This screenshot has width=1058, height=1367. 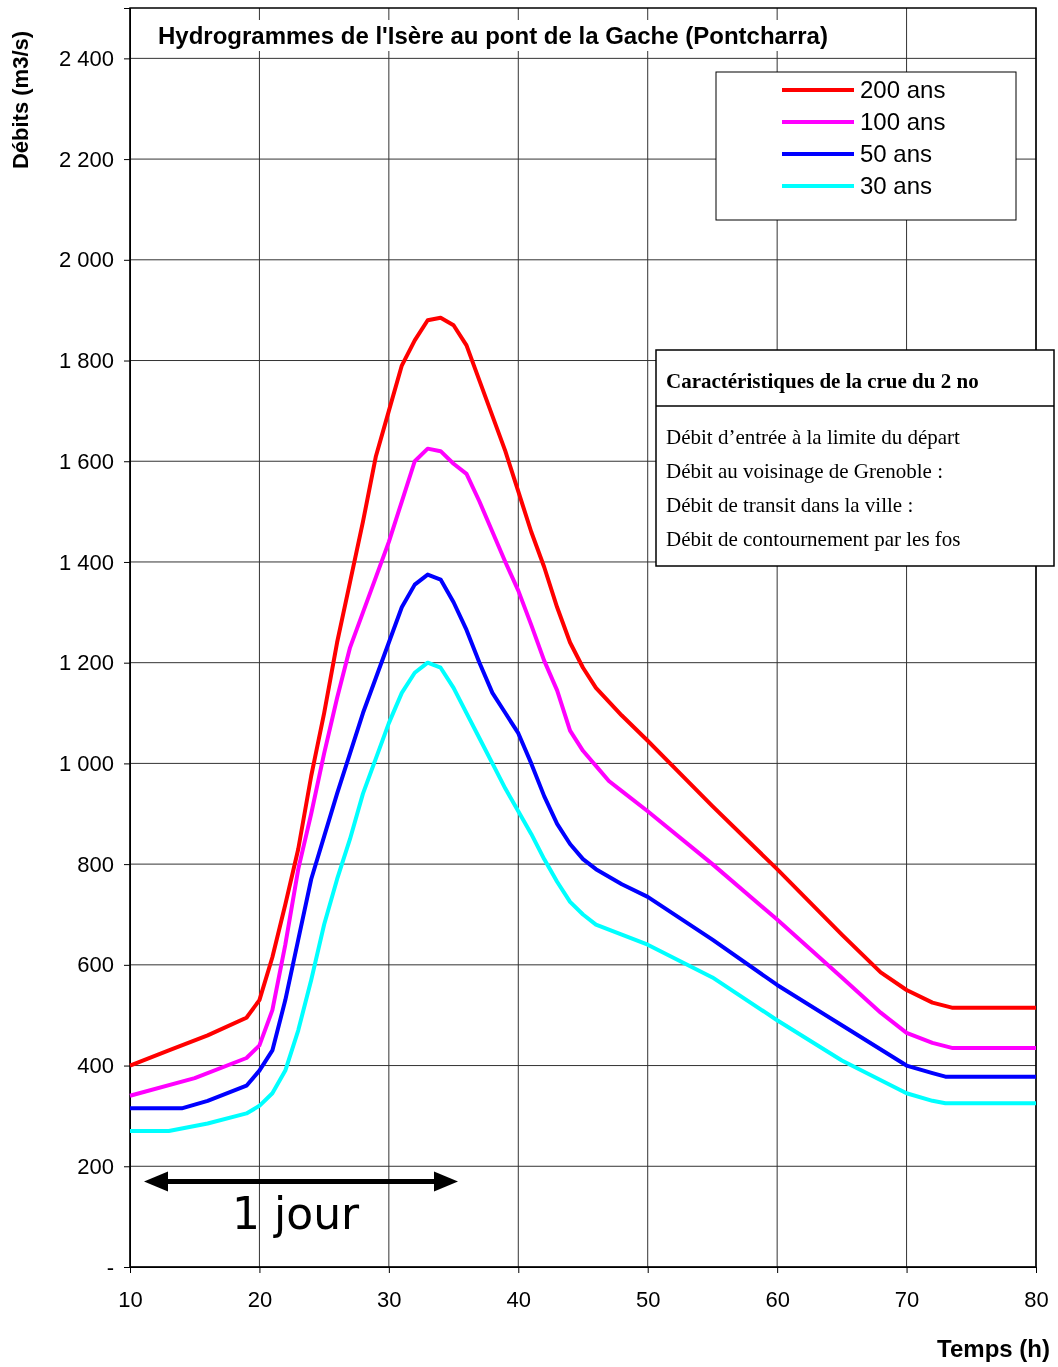 What do you see at coordinates (86, 260) in the screenshot?
I see `y-tick-label: 2 000` at bounding box center [86, 260].